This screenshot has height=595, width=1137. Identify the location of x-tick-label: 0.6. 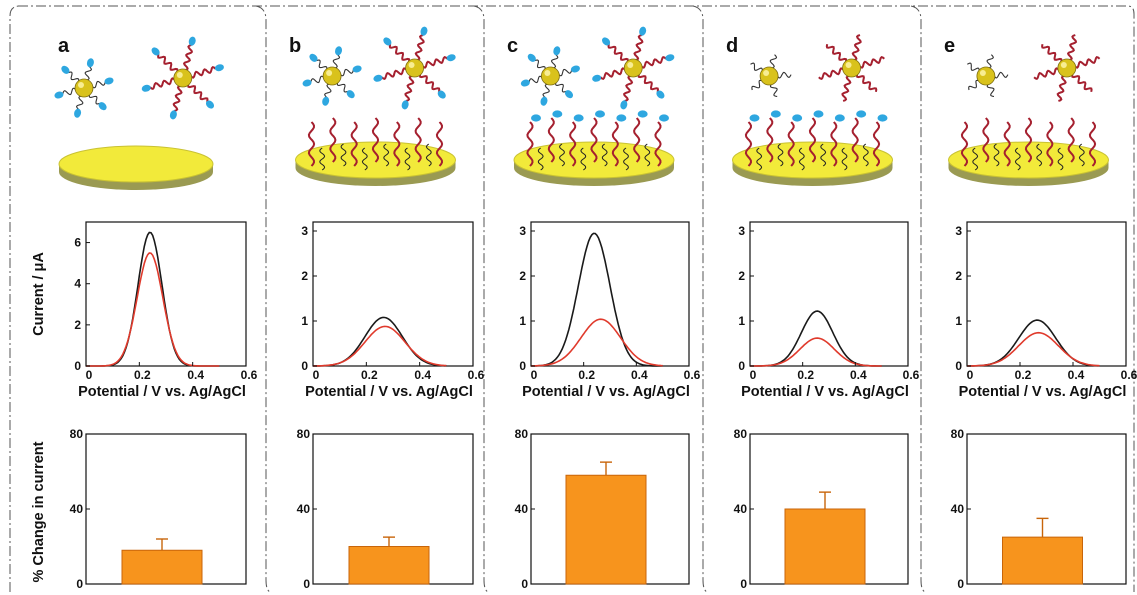
(249, 375).